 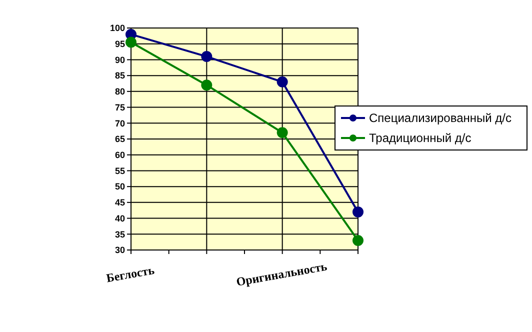 I want to click on y-tick-label: 80, so click(x=119, y=91).